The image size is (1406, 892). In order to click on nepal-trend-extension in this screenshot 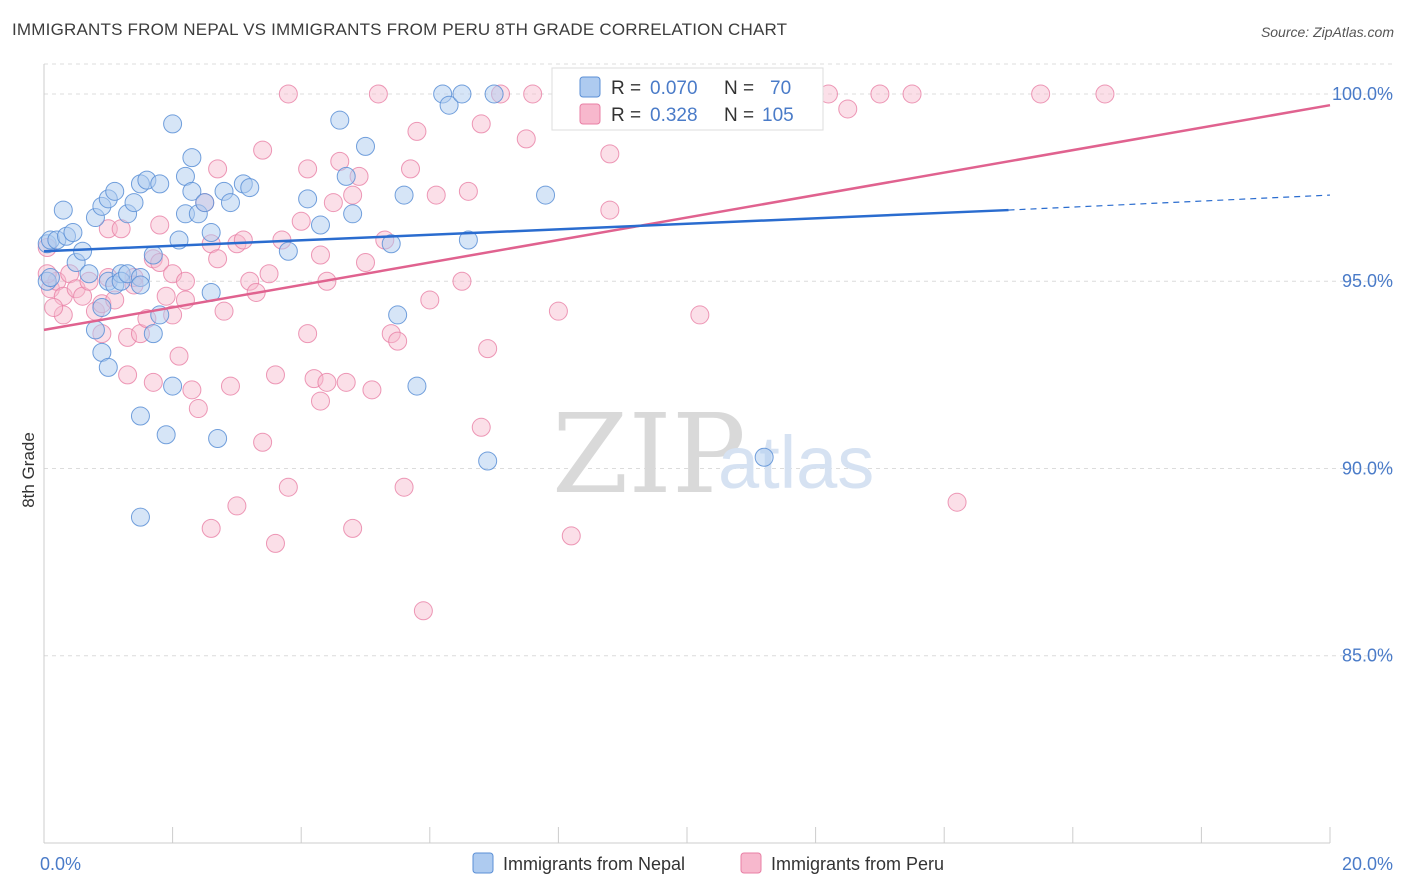, I will do `click(1169, 202)`.